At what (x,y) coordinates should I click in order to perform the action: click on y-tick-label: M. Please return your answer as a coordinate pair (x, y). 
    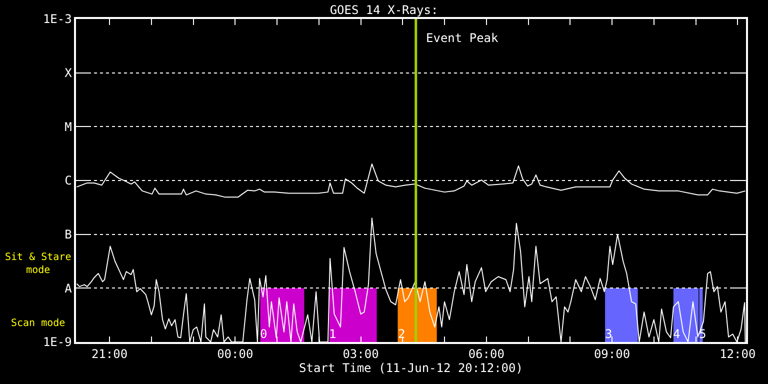
    Looking at the image, I should click on (68, 127).